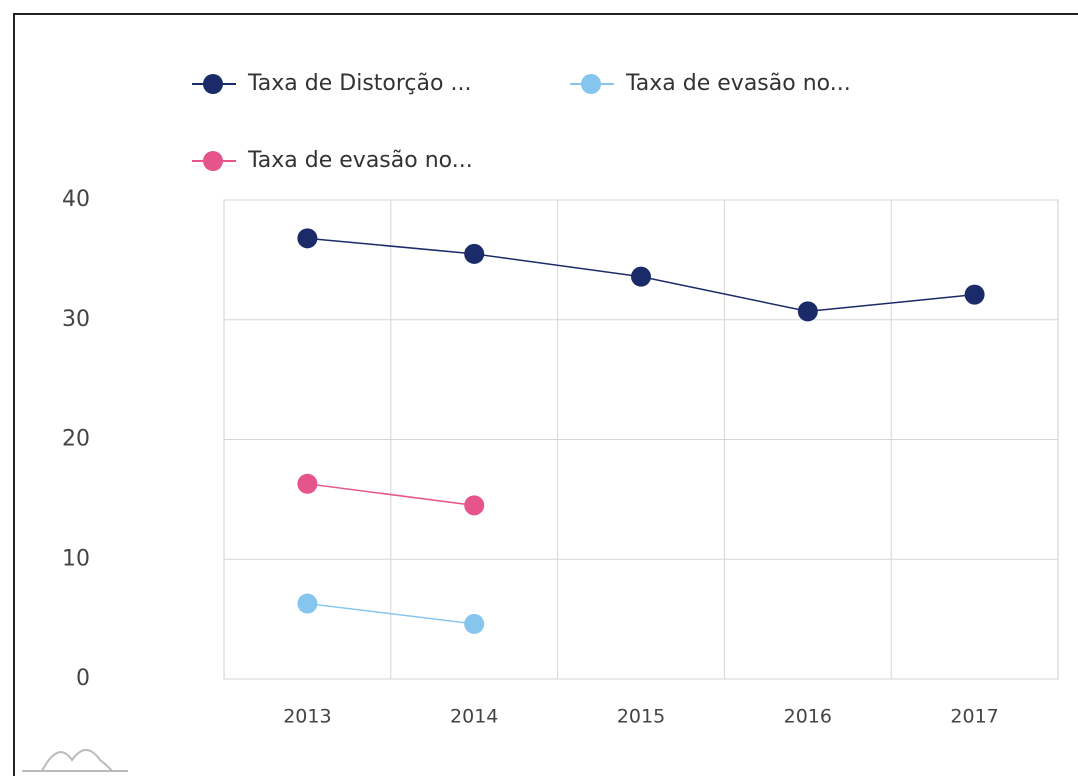 This screenshot has width=1078, height=776. Describe the element at coordinates (641, 717) in the screenshot. I see `x-tick-label: 2015` at that location.